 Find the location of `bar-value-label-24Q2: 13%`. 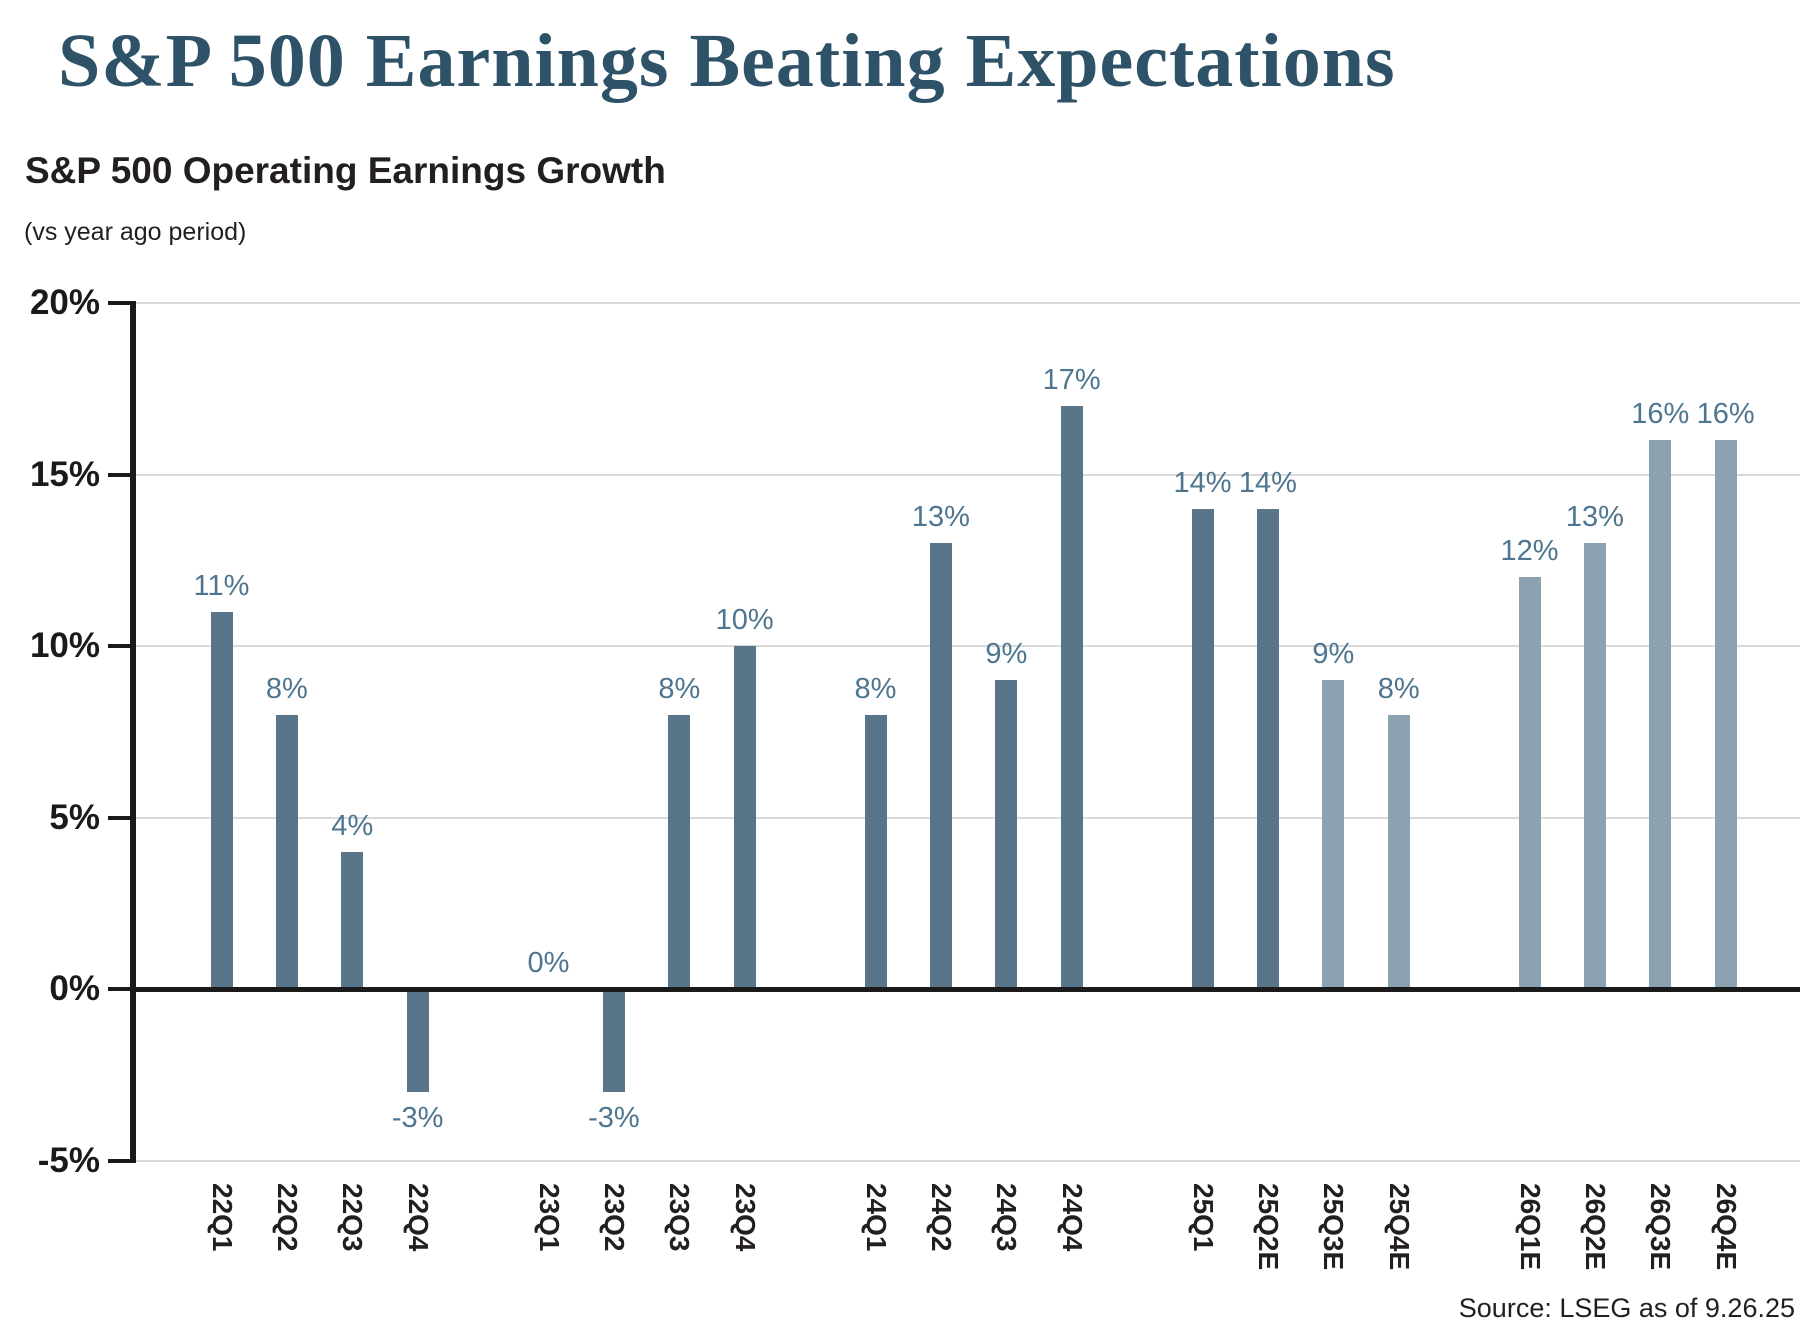

bar-value-label-24Q2: 13% is located at coordinates (940, 517).